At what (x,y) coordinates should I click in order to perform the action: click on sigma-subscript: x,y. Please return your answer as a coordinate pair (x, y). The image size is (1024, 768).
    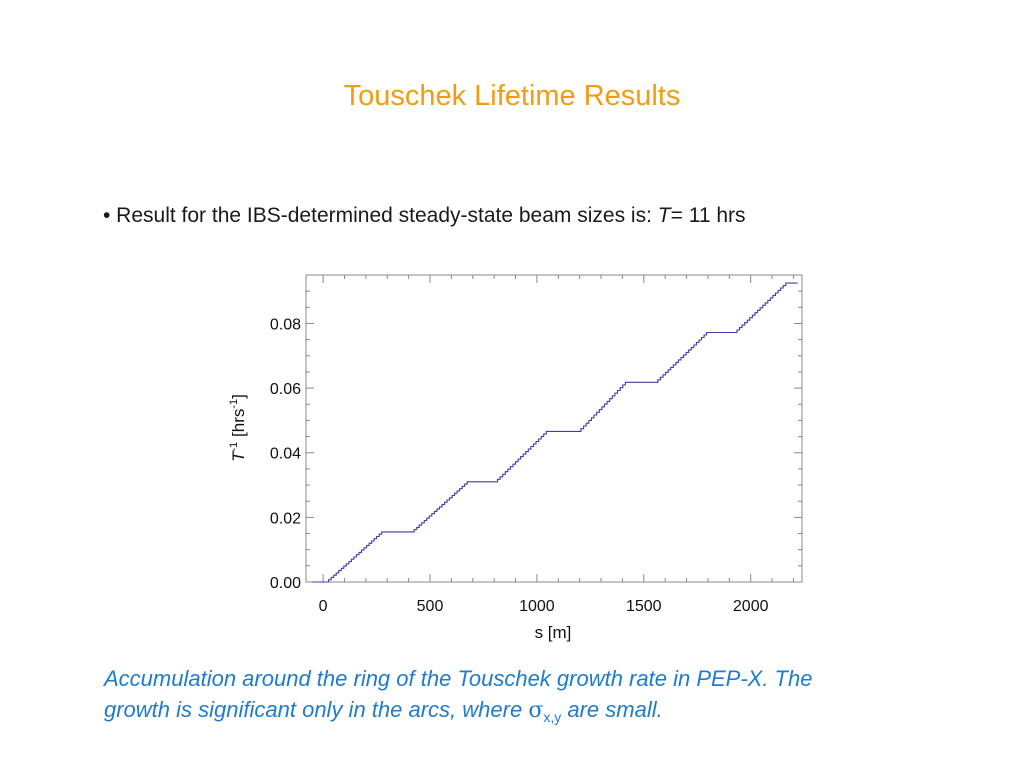
    Looking at the image, I should click on (552, 717).